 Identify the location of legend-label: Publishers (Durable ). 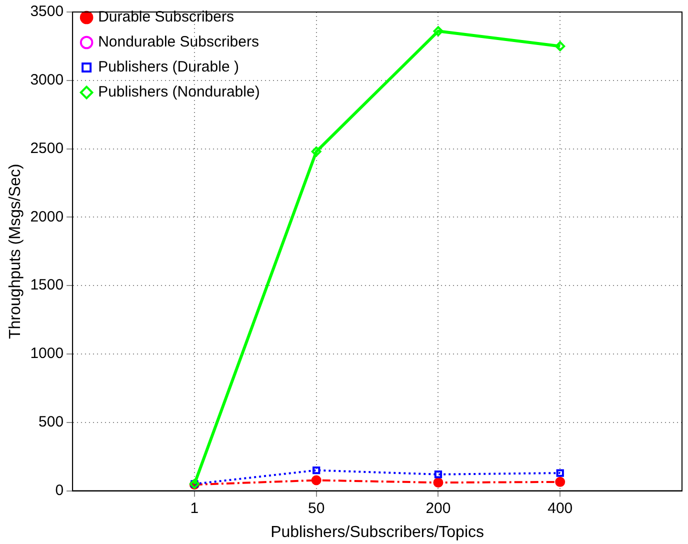
(168, 67).